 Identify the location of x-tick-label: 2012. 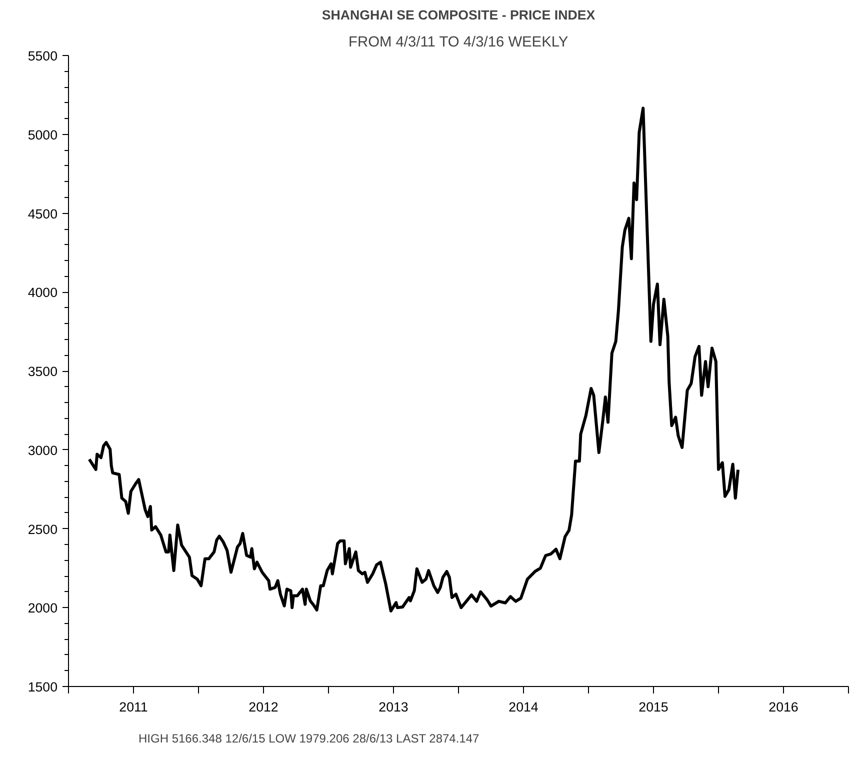
(263, 707).